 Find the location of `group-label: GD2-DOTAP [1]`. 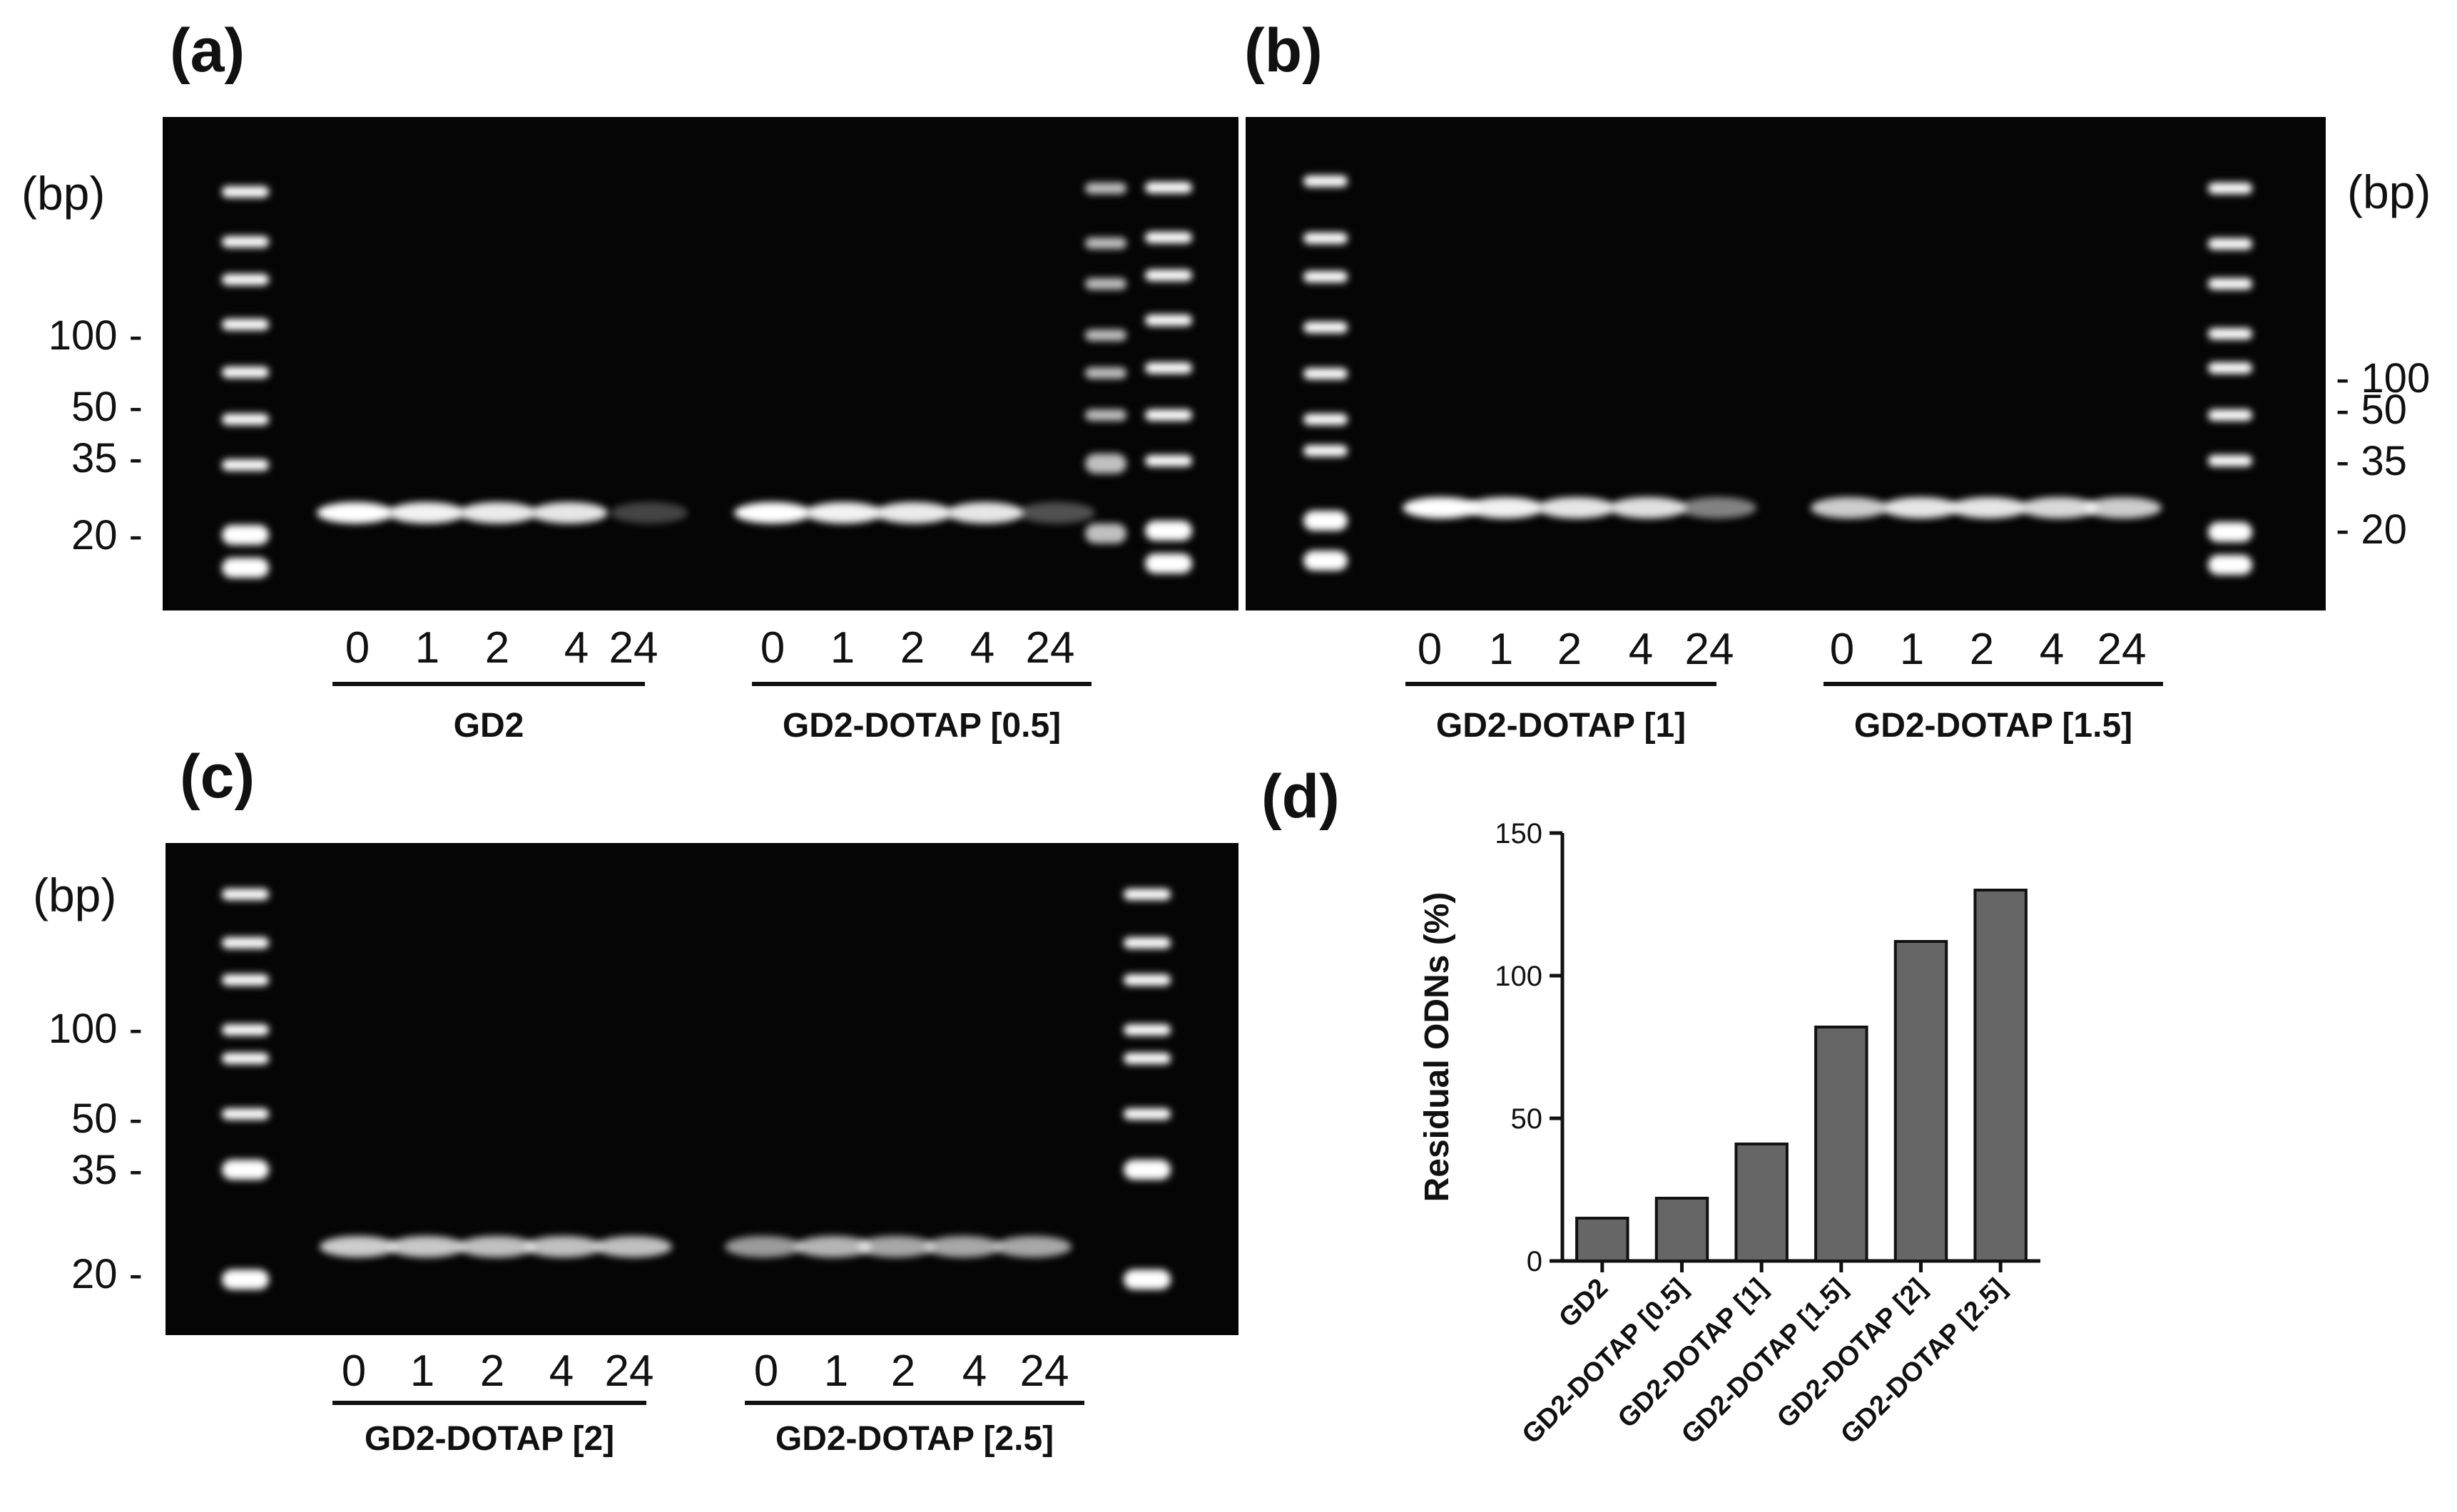

group-label: GD2-DOTAP [1] is located at coordinates (1561, 726).